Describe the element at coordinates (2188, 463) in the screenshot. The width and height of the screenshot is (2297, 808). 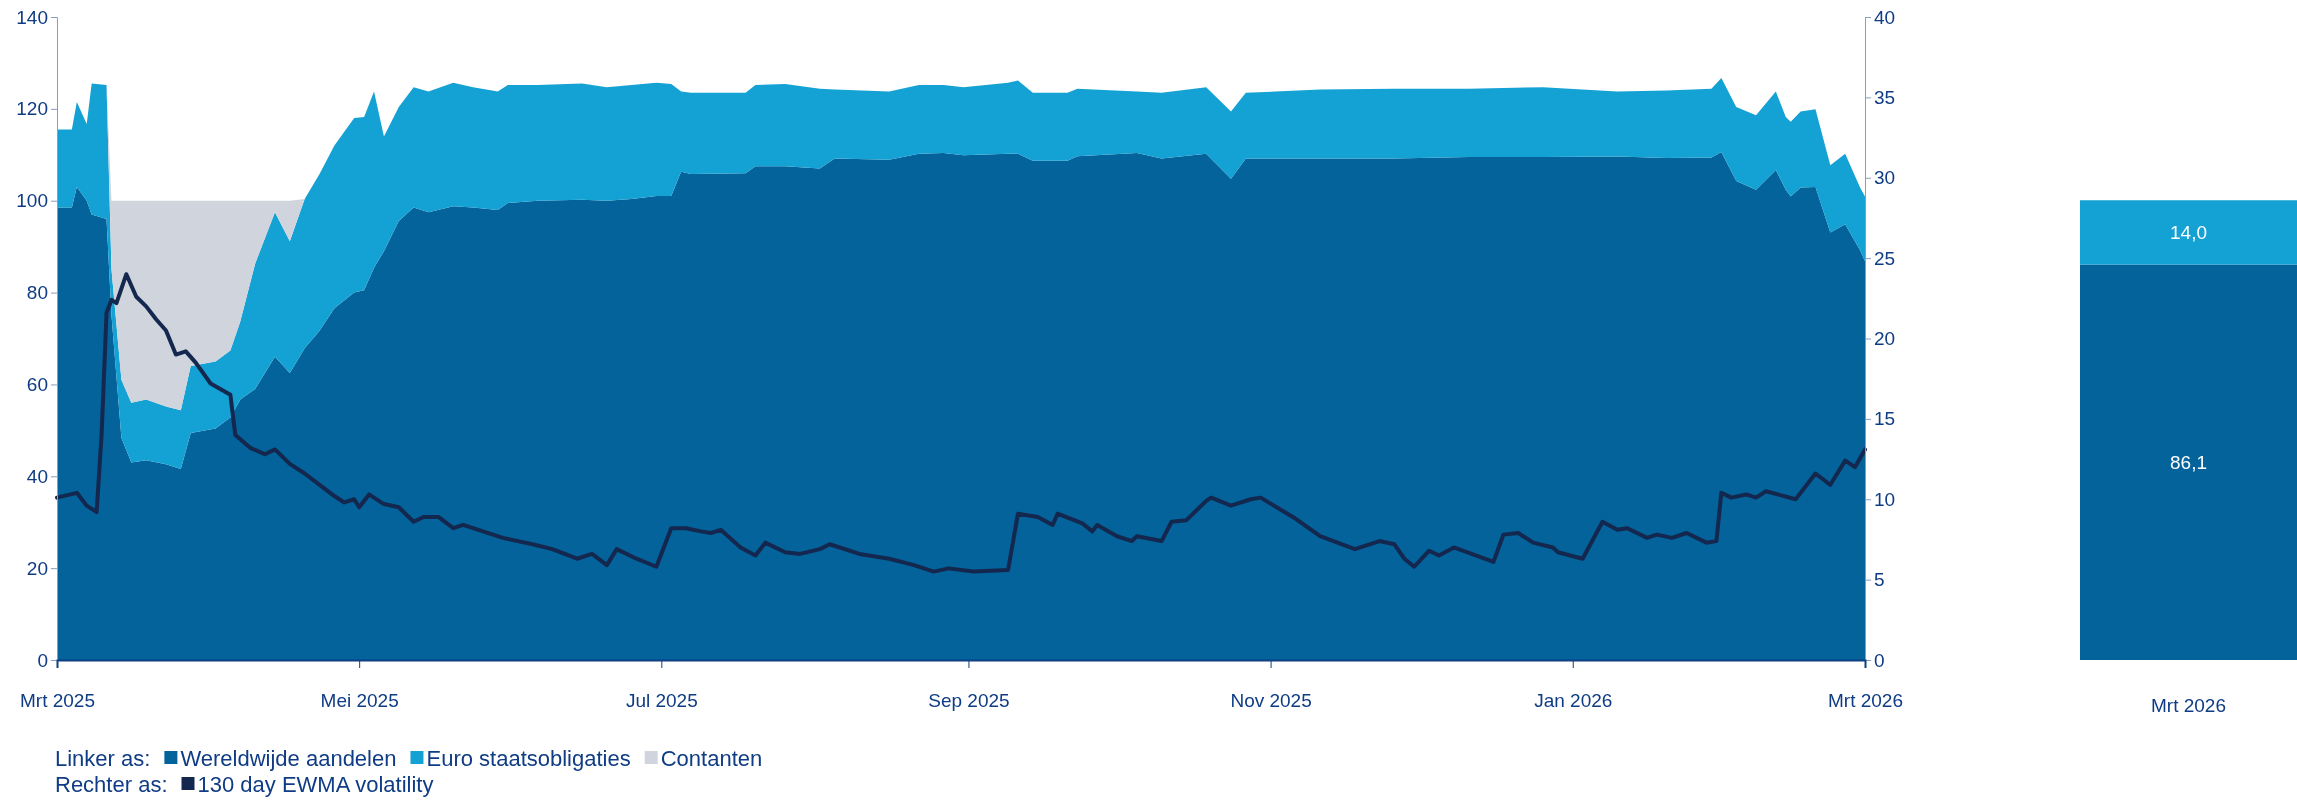
I see `data-label: 86,1` at that location.